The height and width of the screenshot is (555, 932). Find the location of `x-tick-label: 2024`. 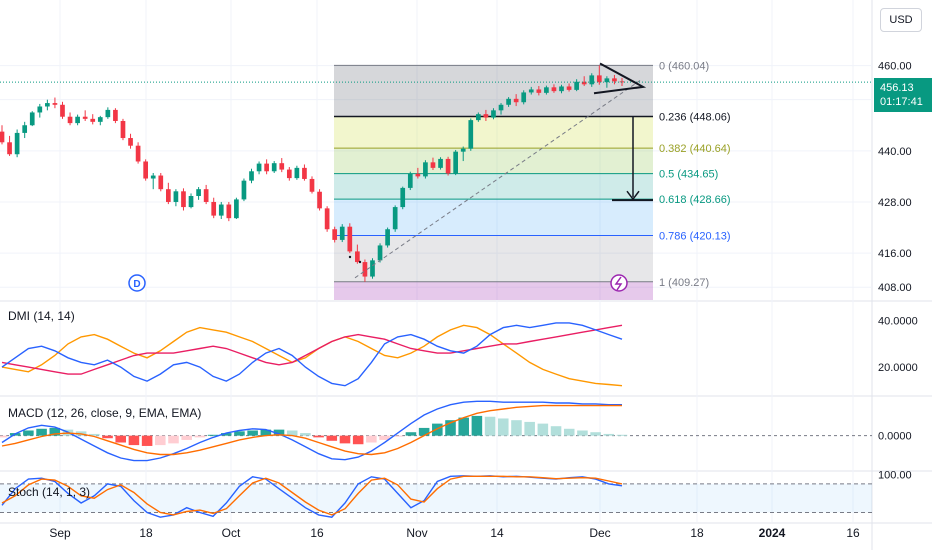

x-tick-label: 2024 is located at coordinates (772, 533).